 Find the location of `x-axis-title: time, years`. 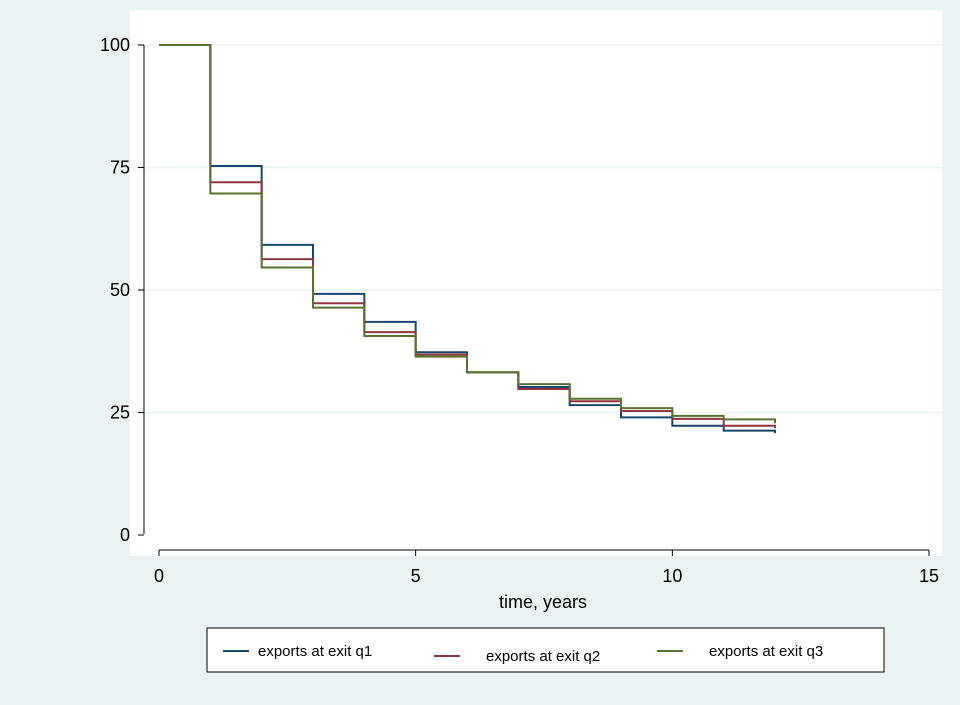

x-axis-title: time, years is located at coordinates (543, 602).